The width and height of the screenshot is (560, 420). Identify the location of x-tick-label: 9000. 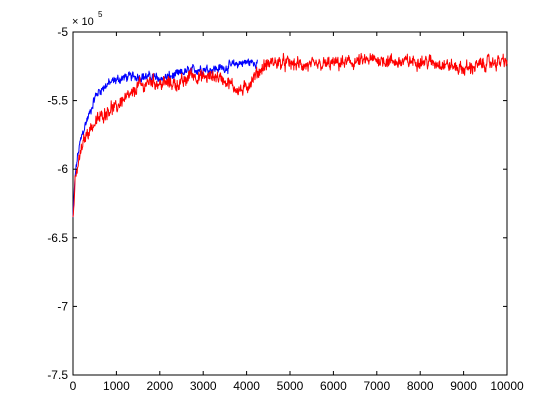
(463, 386).